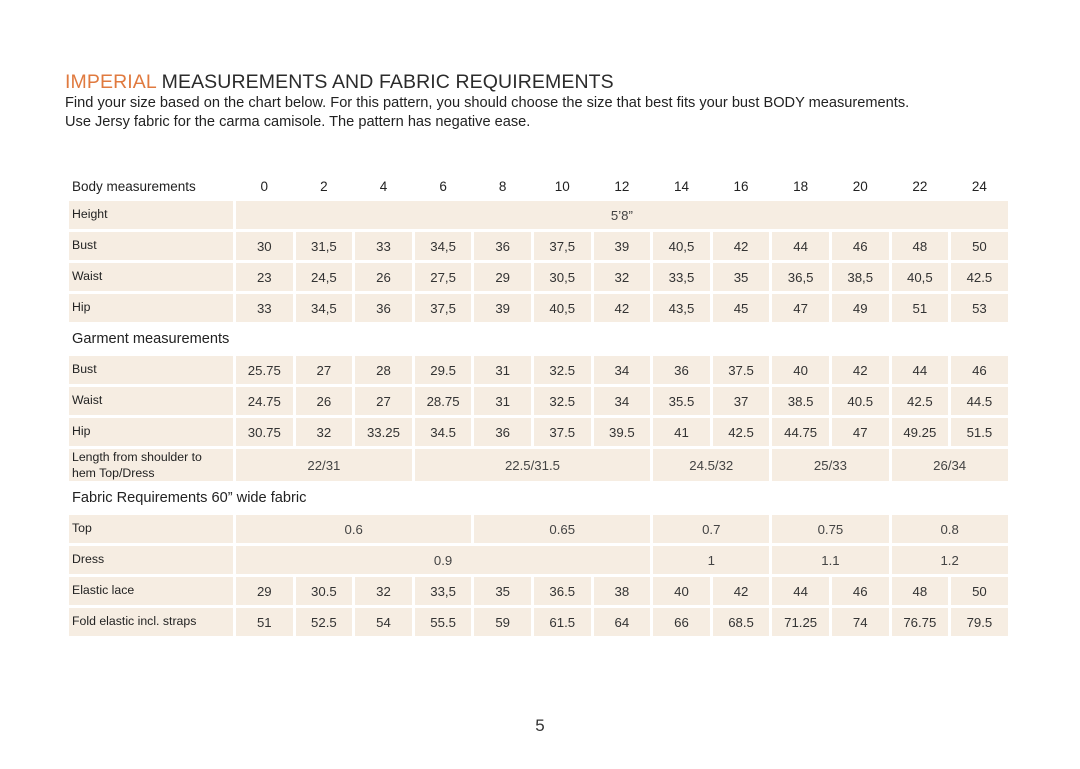 The width and height of the screenshot is (1080, 769). I want to click on fabric-top-row: Top 0.6 0.65 0.7 0.75 0.8, so click(538, 529).